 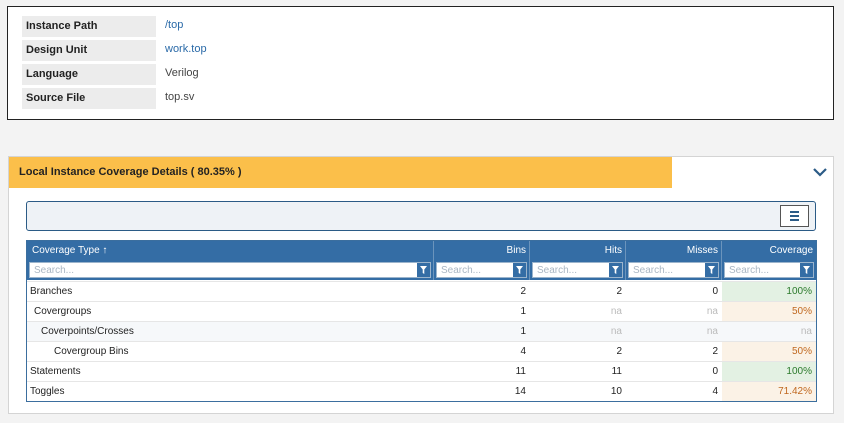 I want to click on hamburger-menu-icon, so click(x=794, y=216).